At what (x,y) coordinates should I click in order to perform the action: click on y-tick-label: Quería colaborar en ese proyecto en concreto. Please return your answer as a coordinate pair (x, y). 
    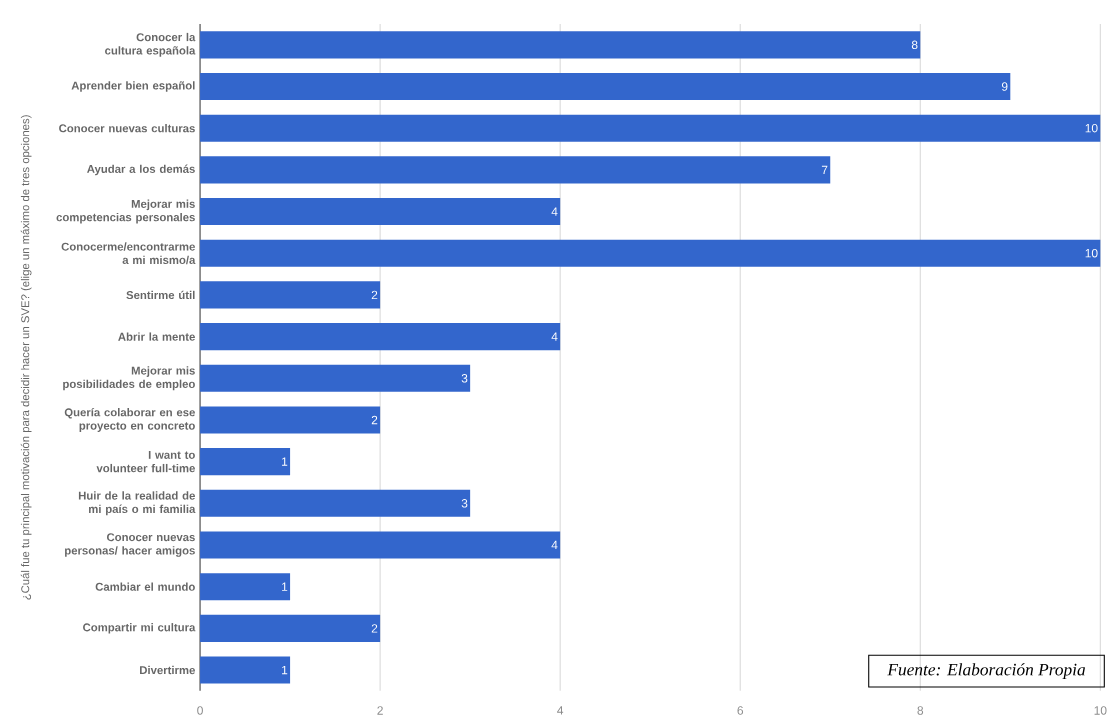
    Looking at the image, I should click on (129, 419).